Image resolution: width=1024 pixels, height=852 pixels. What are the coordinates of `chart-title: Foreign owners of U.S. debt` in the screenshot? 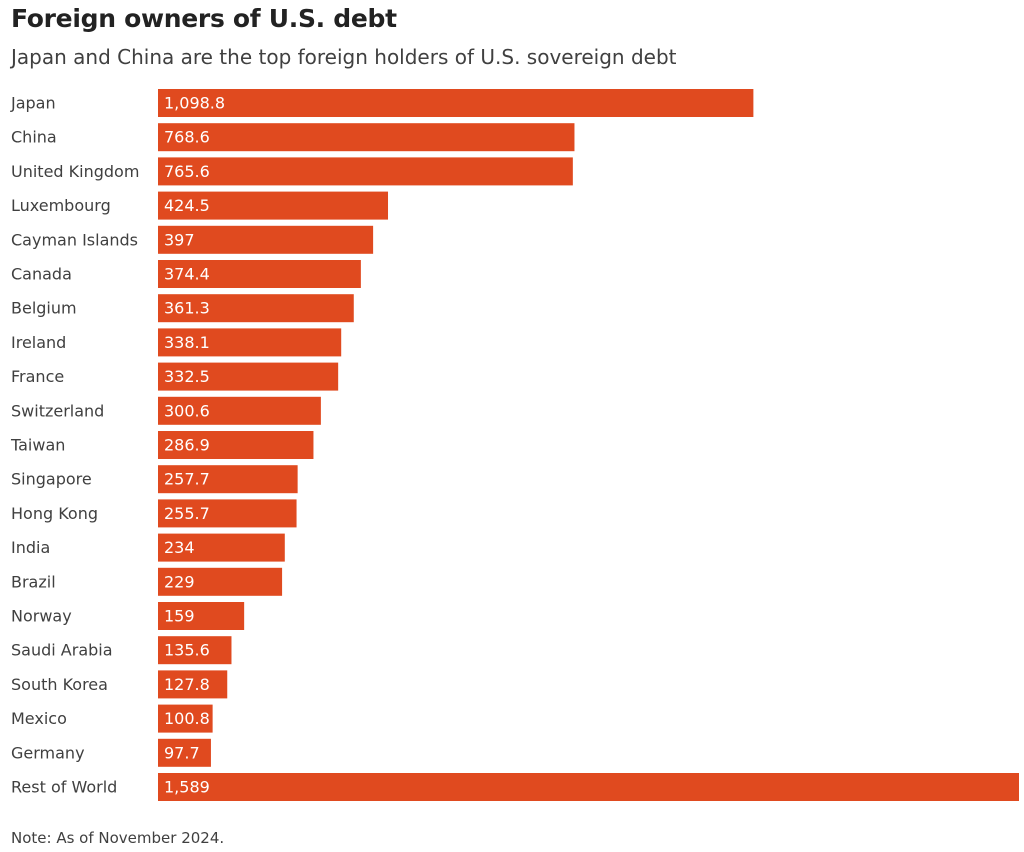 It's located at (204, 18).